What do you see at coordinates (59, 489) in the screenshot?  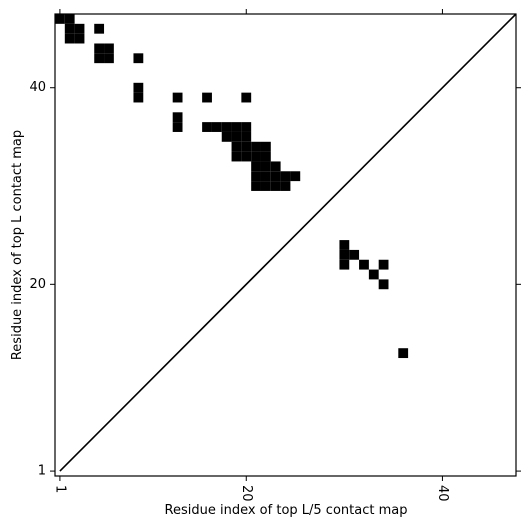 I see `x-tick-label: 1` at bounding box center [59, 489].